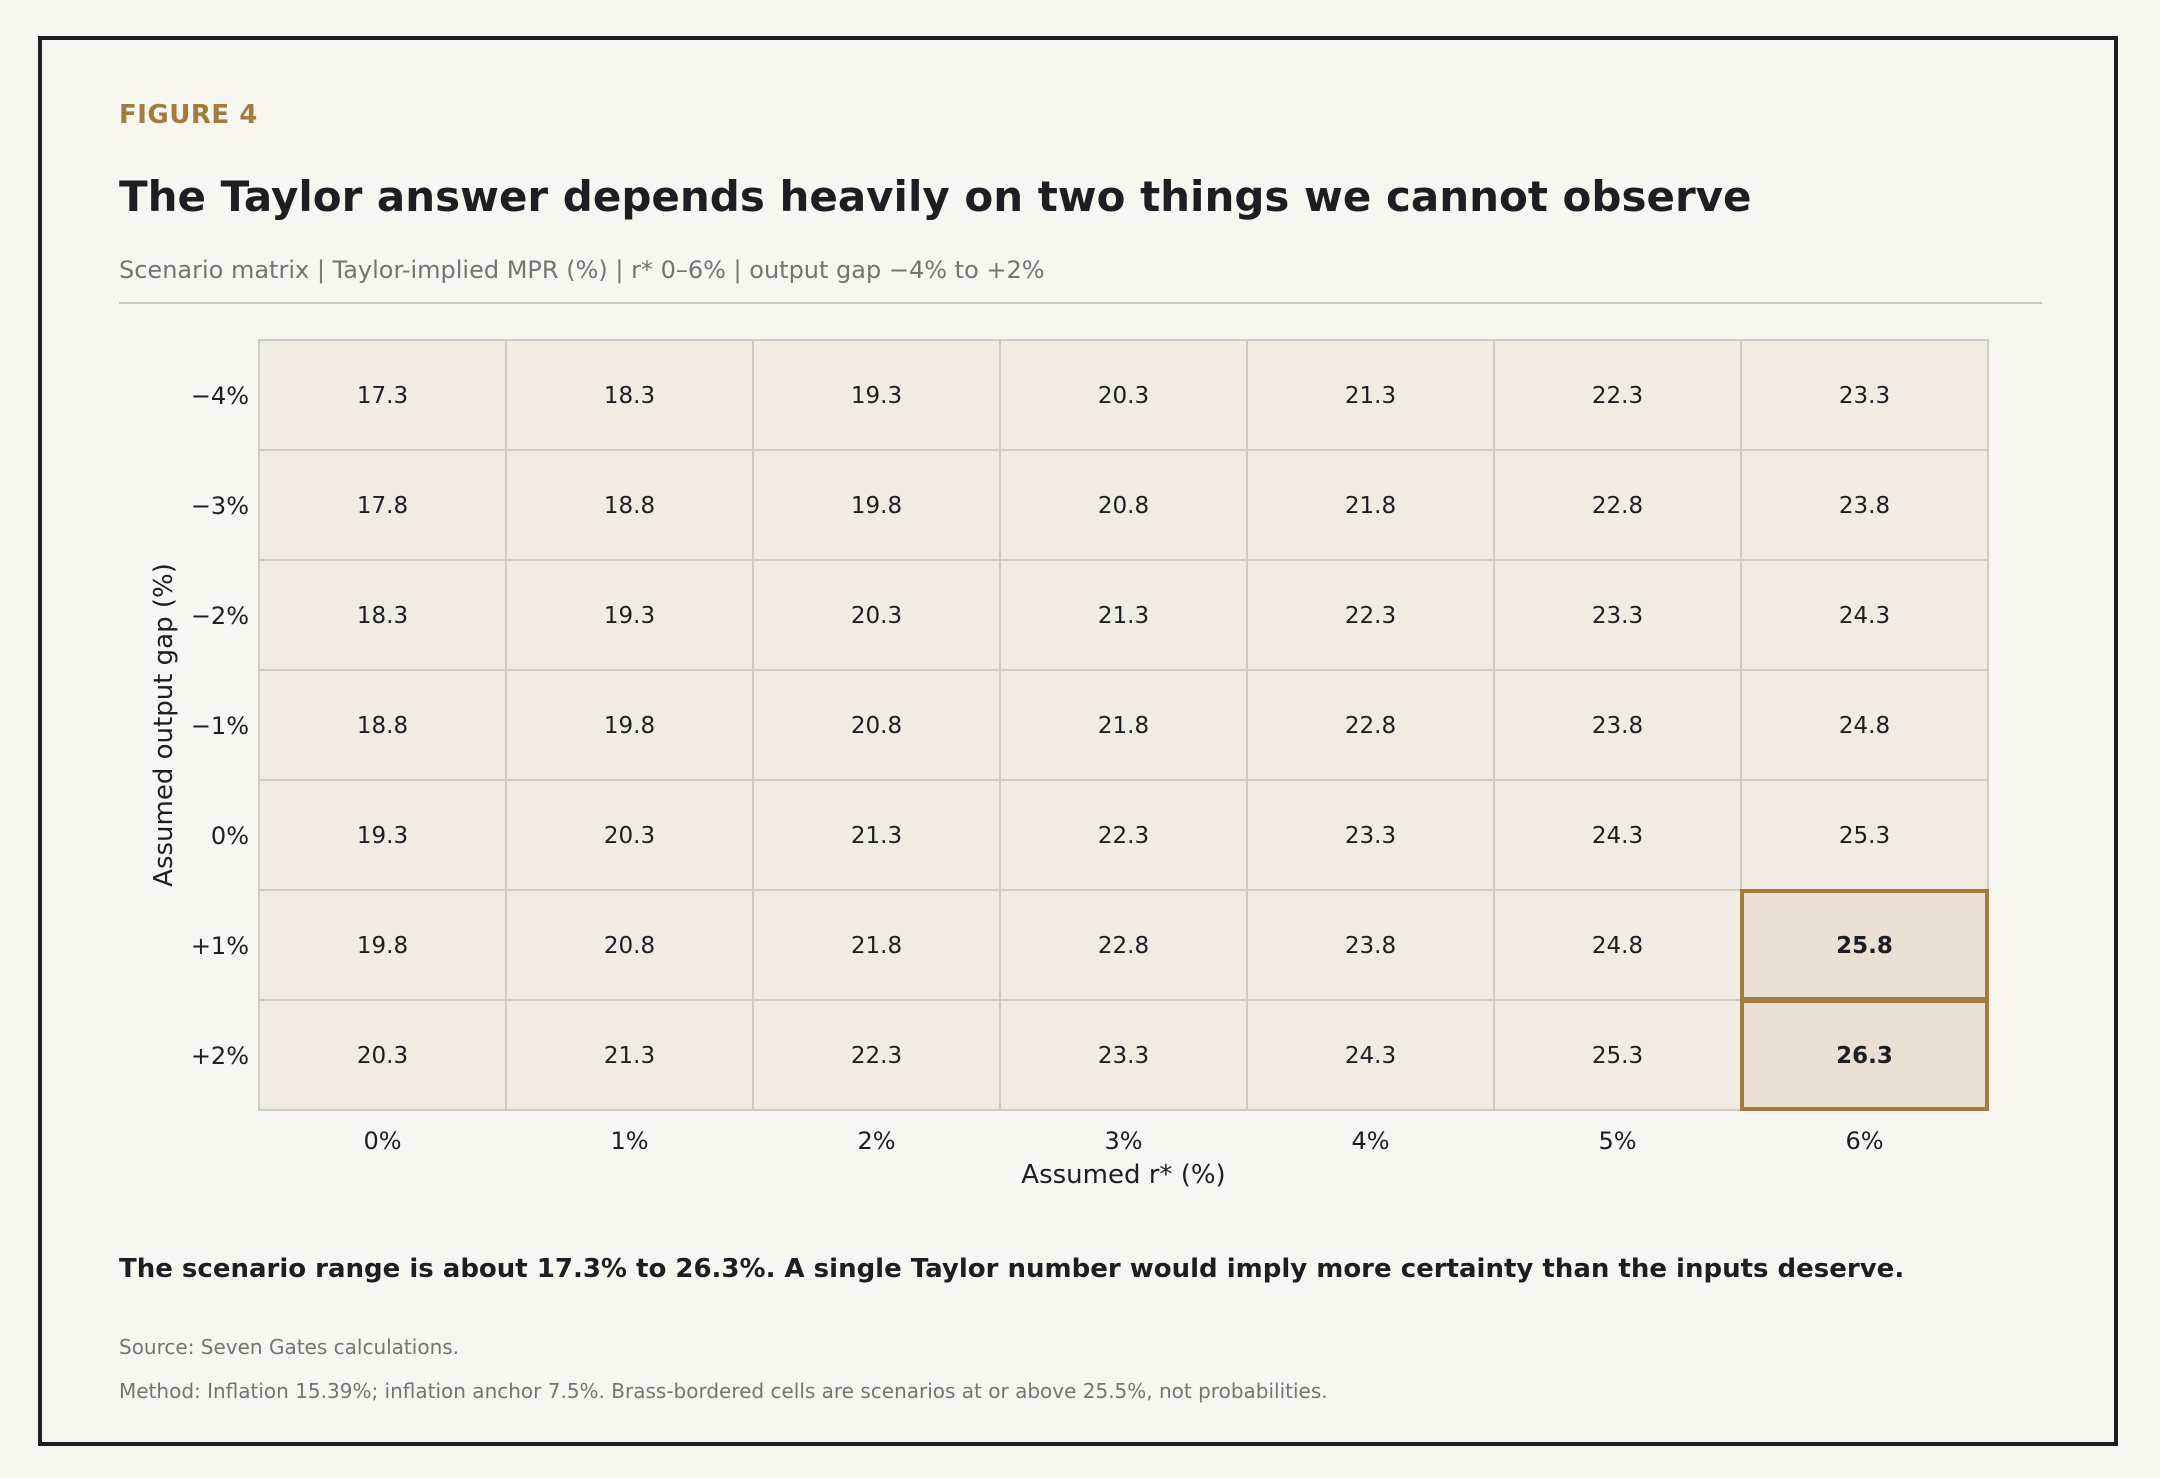 The height and width of the screenshot is (1478, 2160). Describe the element at coordinates (220, 726) in the screenshot. I see `y-tick-label: −1%` at that location.